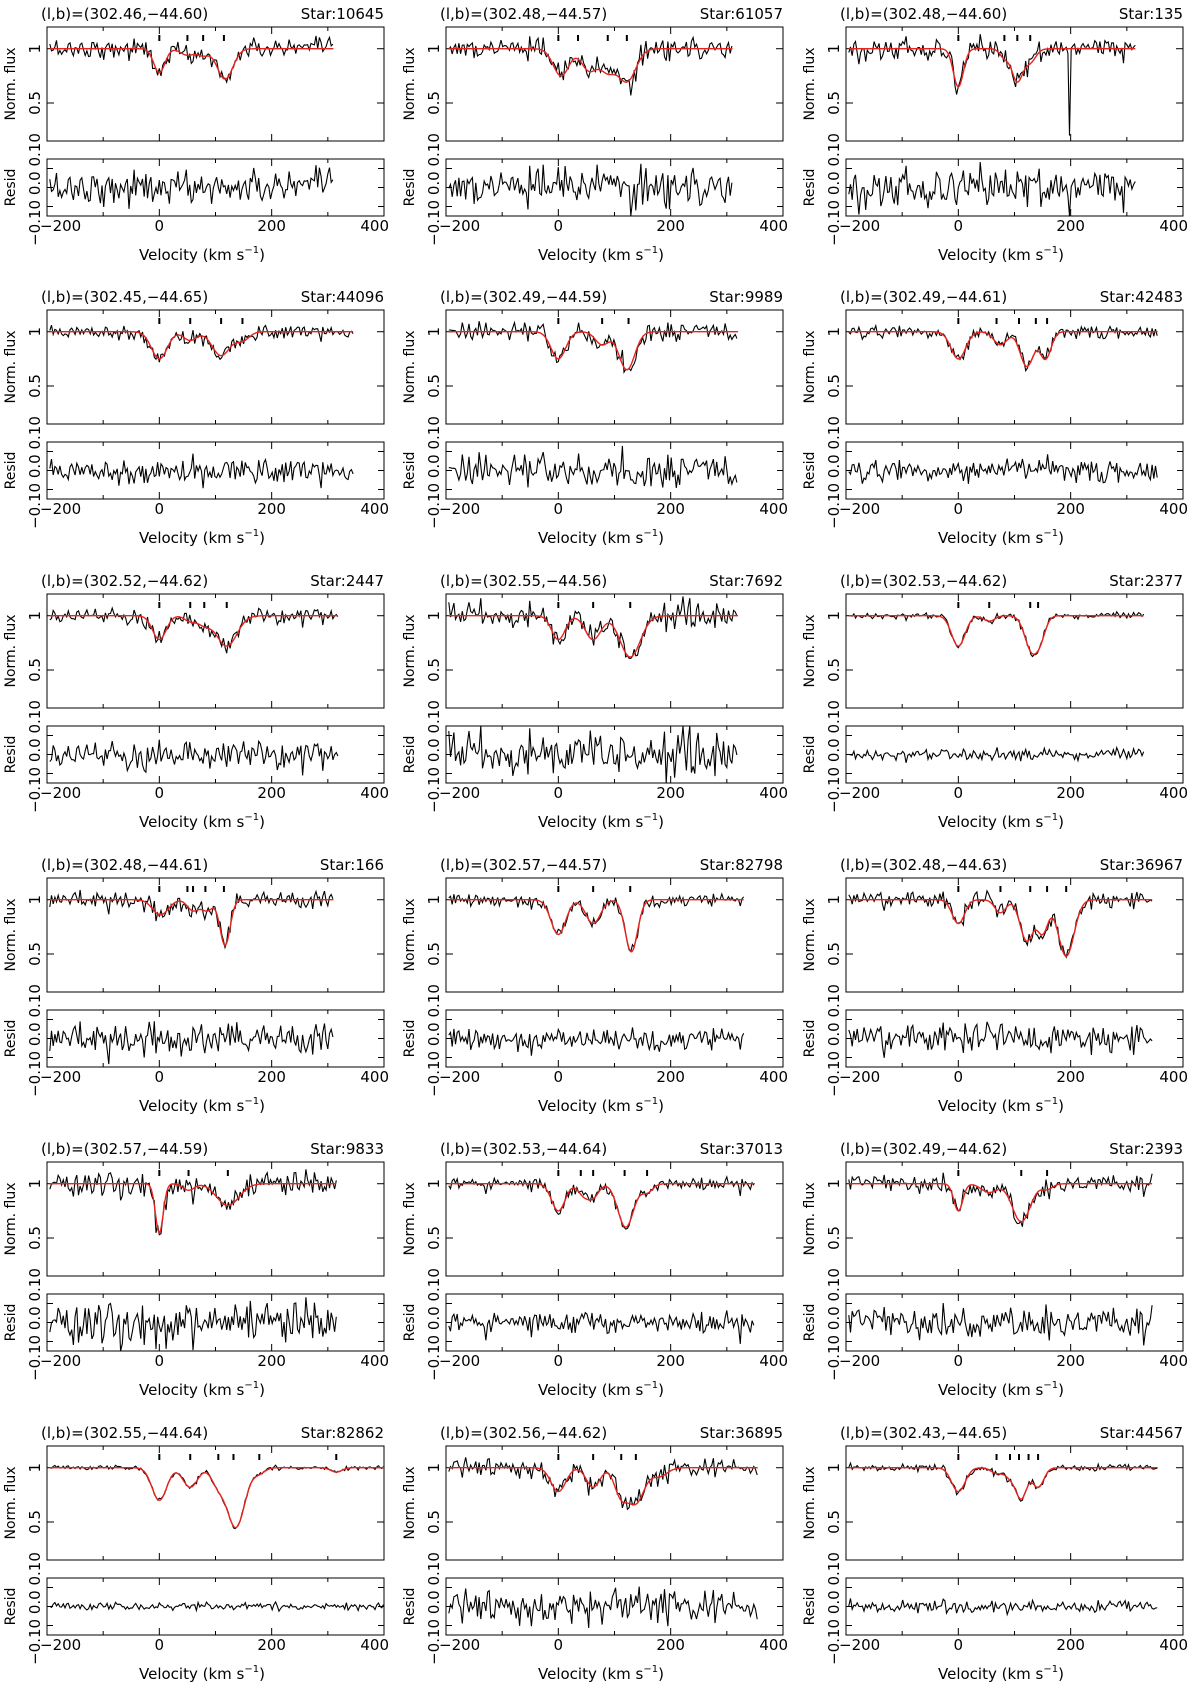  Describe the element at coordinates (124, 1149) in the screenshot. I see `panel-coords-label: (l,b)=(302.57,−44.59)` at that location.